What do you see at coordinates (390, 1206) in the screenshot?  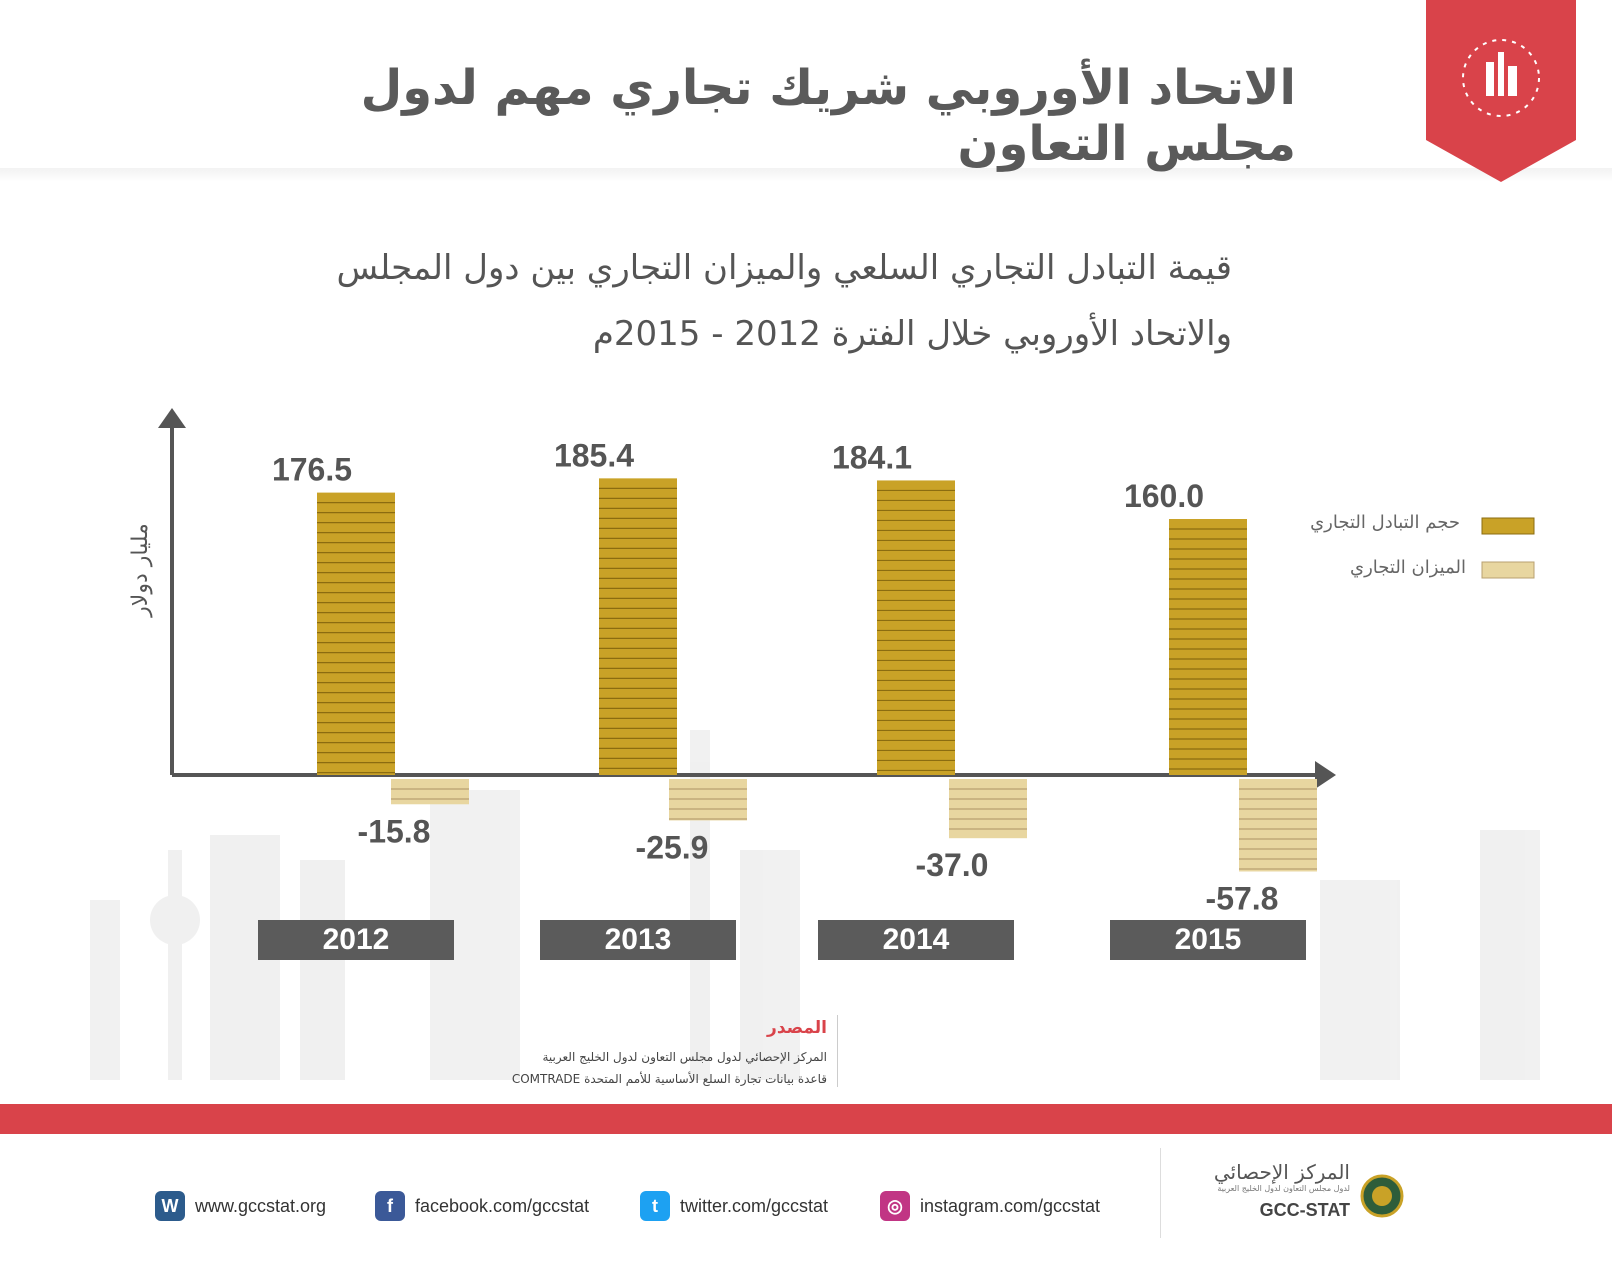 I see `facebook-icon: f` at bounding box center [390, 1206].